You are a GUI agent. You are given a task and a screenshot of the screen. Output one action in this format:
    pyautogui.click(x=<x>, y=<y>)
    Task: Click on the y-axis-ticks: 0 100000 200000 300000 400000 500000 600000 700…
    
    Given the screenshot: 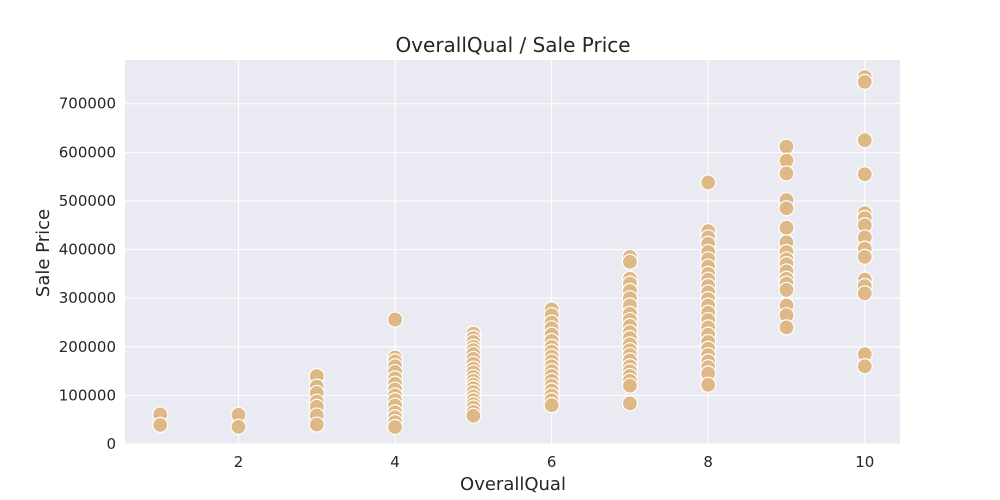 What is the action you would take?
    pyautogui.click(x=87, y=274)
    